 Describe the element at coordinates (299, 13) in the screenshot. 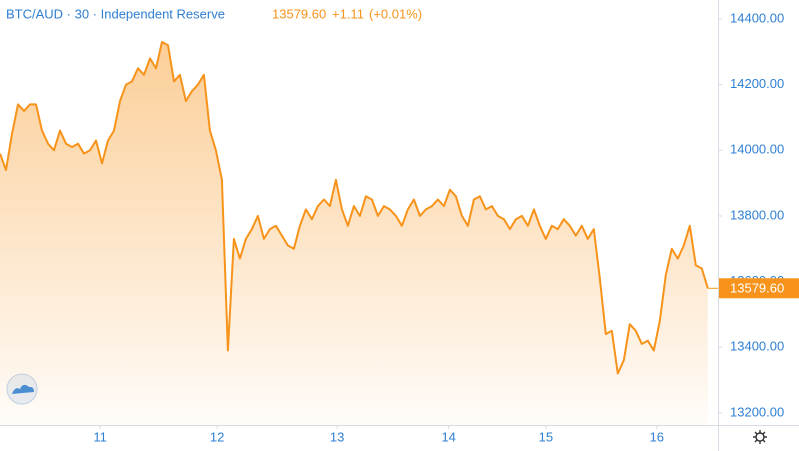

I see `last-price: 13579.60` at that location.